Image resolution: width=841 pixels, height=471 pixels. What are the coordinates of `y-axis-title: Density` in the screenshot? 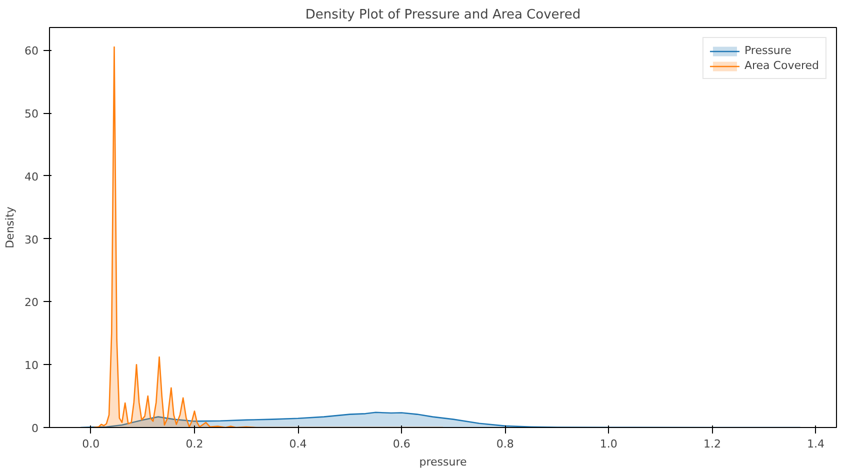 It's located at (10, 227).